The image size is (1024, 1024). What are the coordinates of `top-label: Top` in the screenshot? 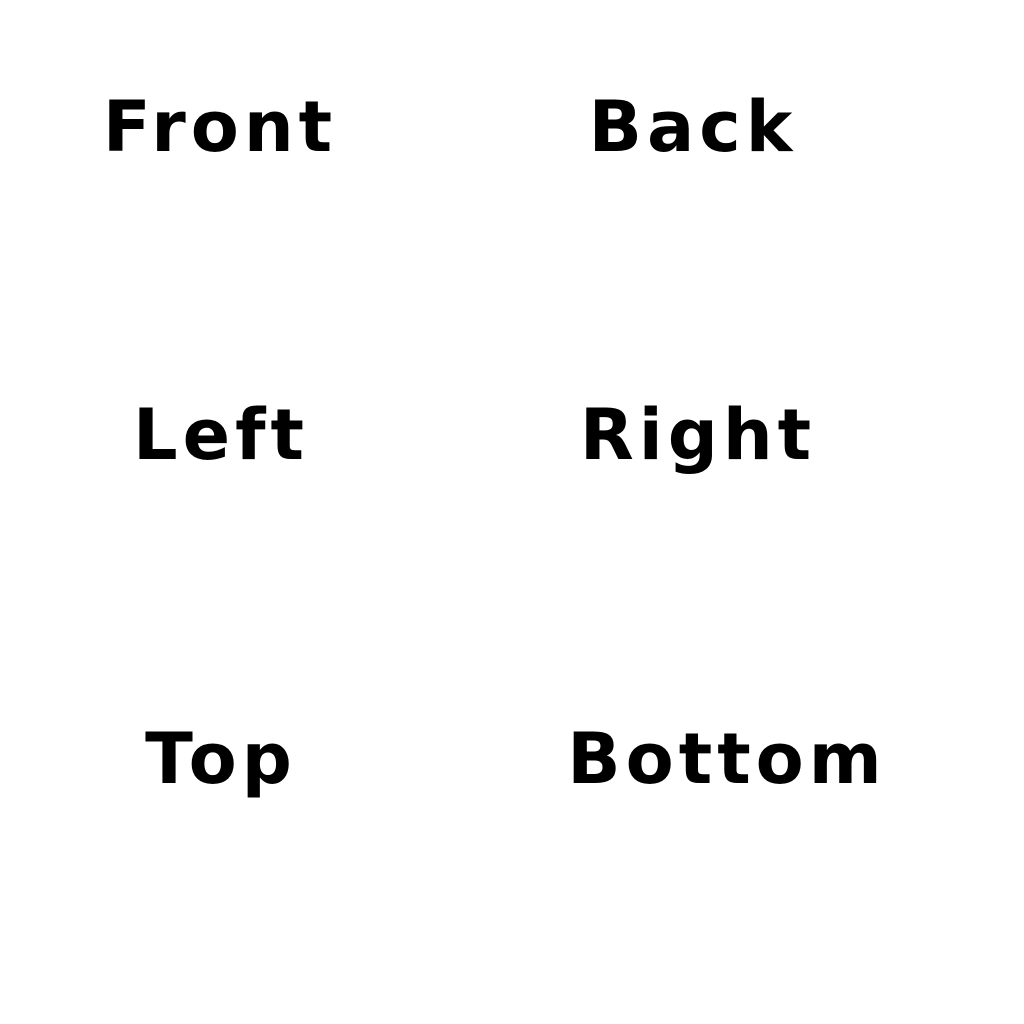 It's located at (221, 759).